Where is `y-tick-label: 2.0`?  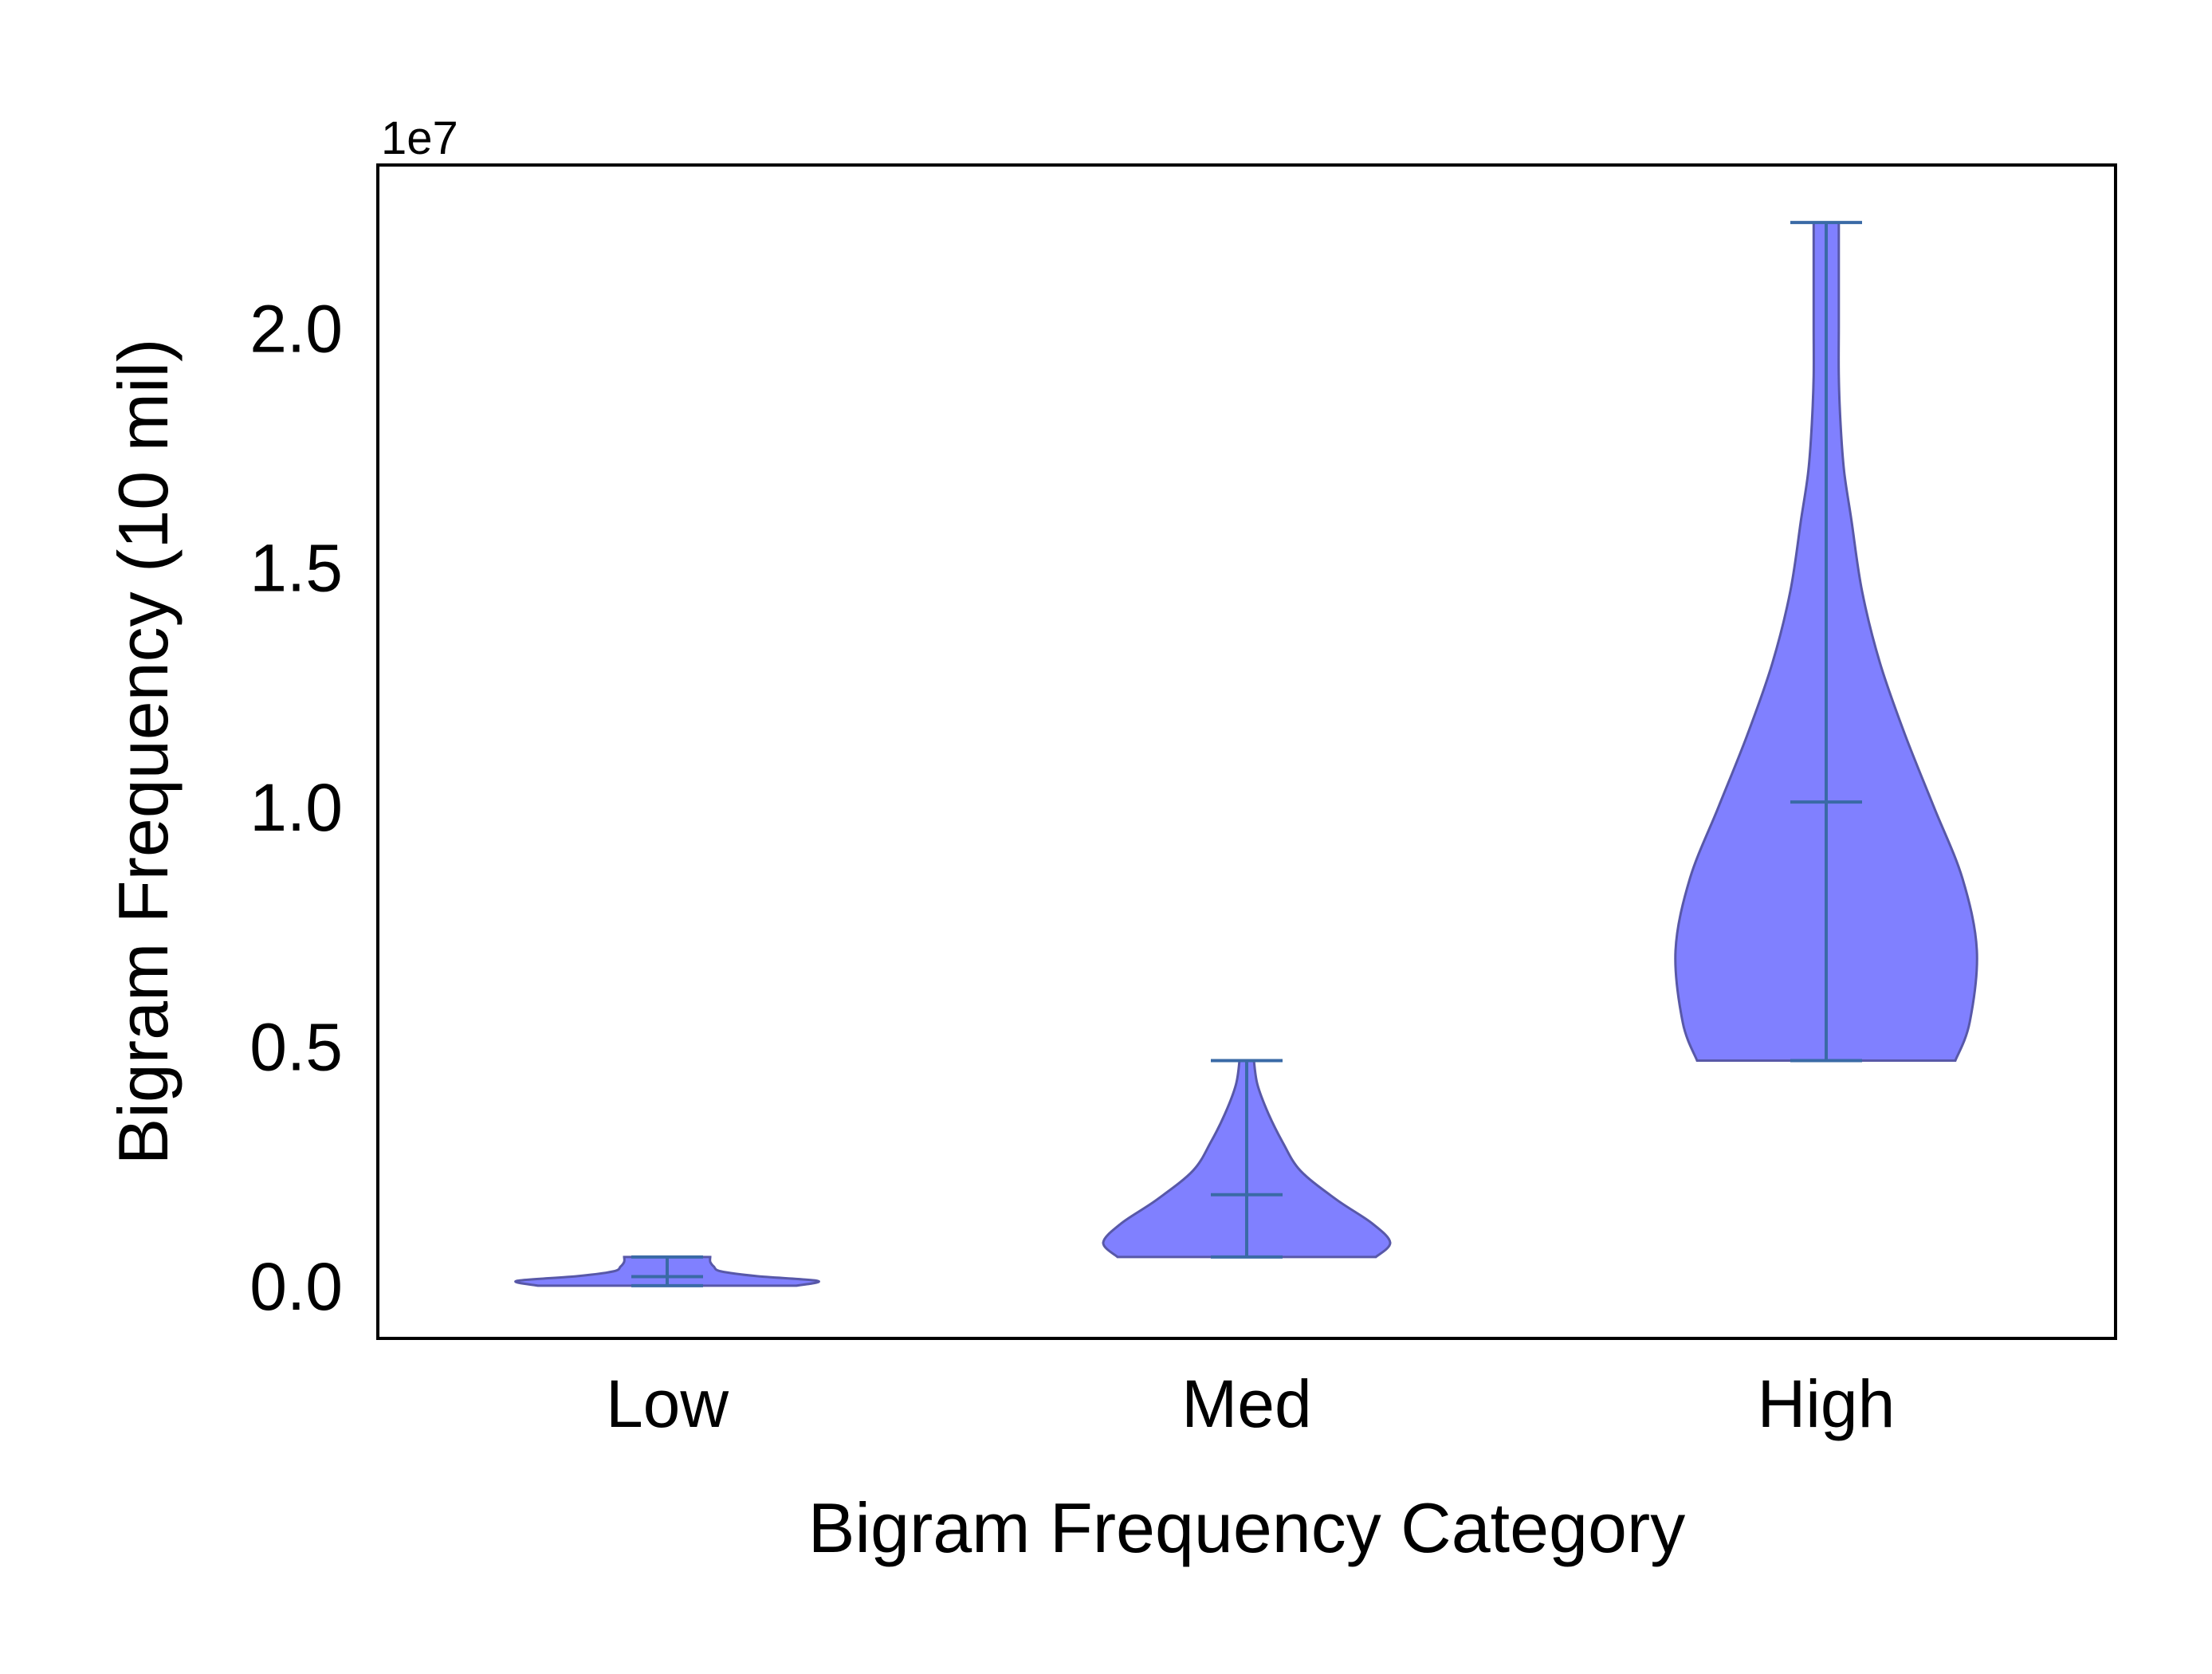
y-tick-label: 2.0 is located at coordinates (296, 328).